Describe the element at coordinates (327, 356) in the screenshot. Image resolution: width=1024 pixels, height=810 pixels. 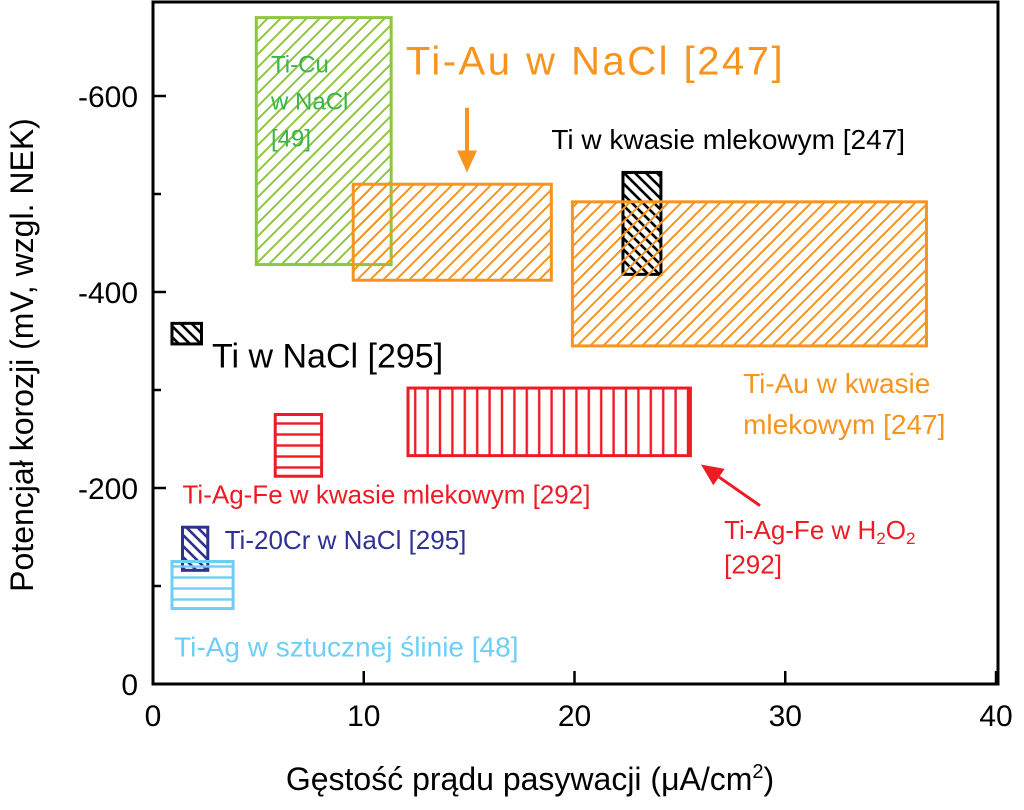
I see `ann-ti-nacl: Ti w NaCl [295]` at that location.